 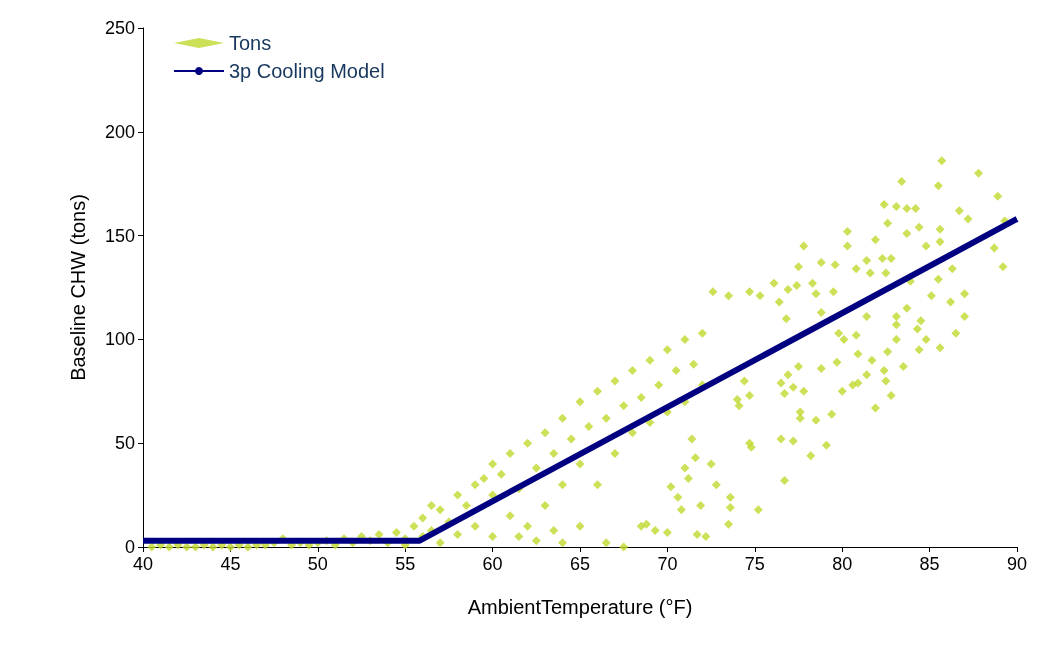 I want to click on x-tick-label: 45, so click(x=230, y=564).